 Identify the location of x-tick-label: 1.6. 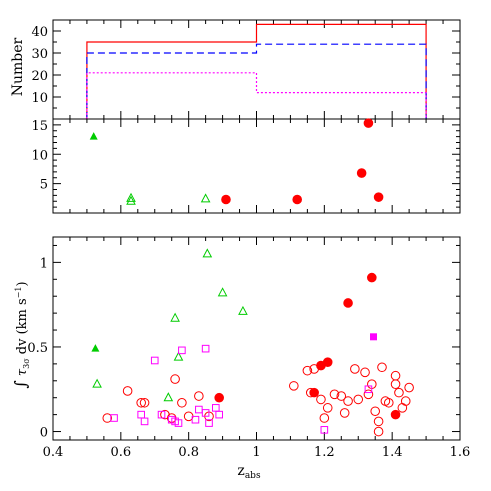
(460, 452).